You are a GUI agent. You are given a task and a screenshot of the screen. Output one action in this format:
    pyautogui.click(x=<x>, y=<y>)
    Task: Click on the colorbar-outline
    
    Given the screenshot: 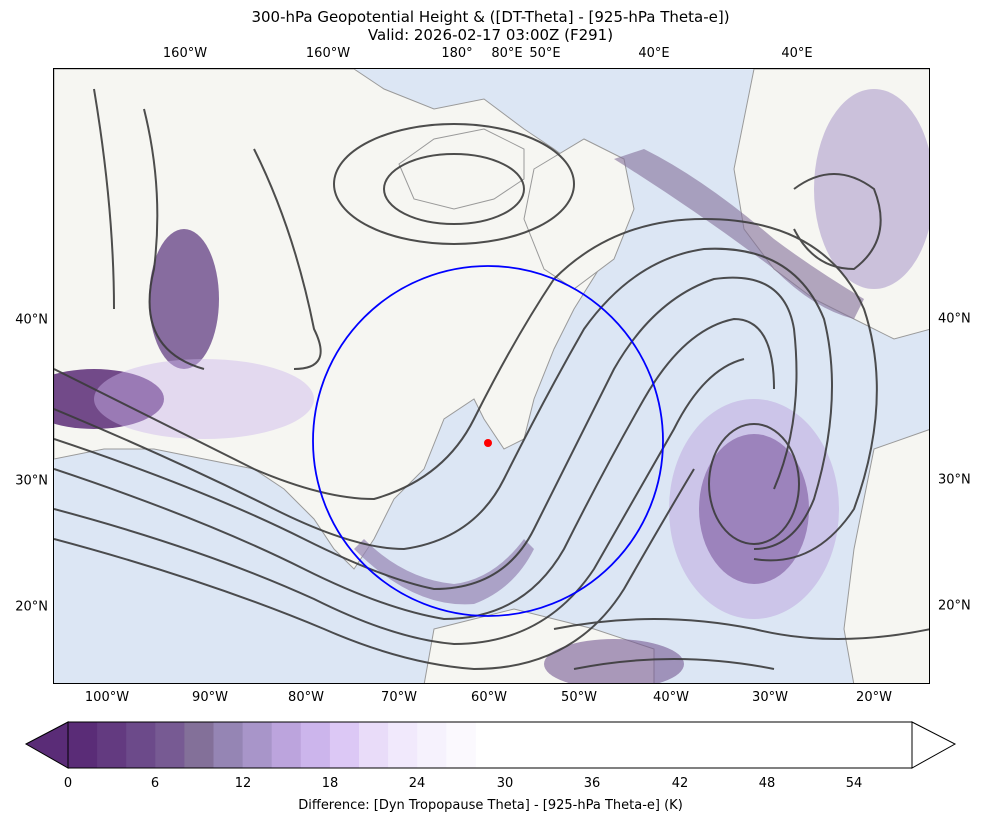 What is the action you would take?
    pyautogui.click(x=490, y=745)
    